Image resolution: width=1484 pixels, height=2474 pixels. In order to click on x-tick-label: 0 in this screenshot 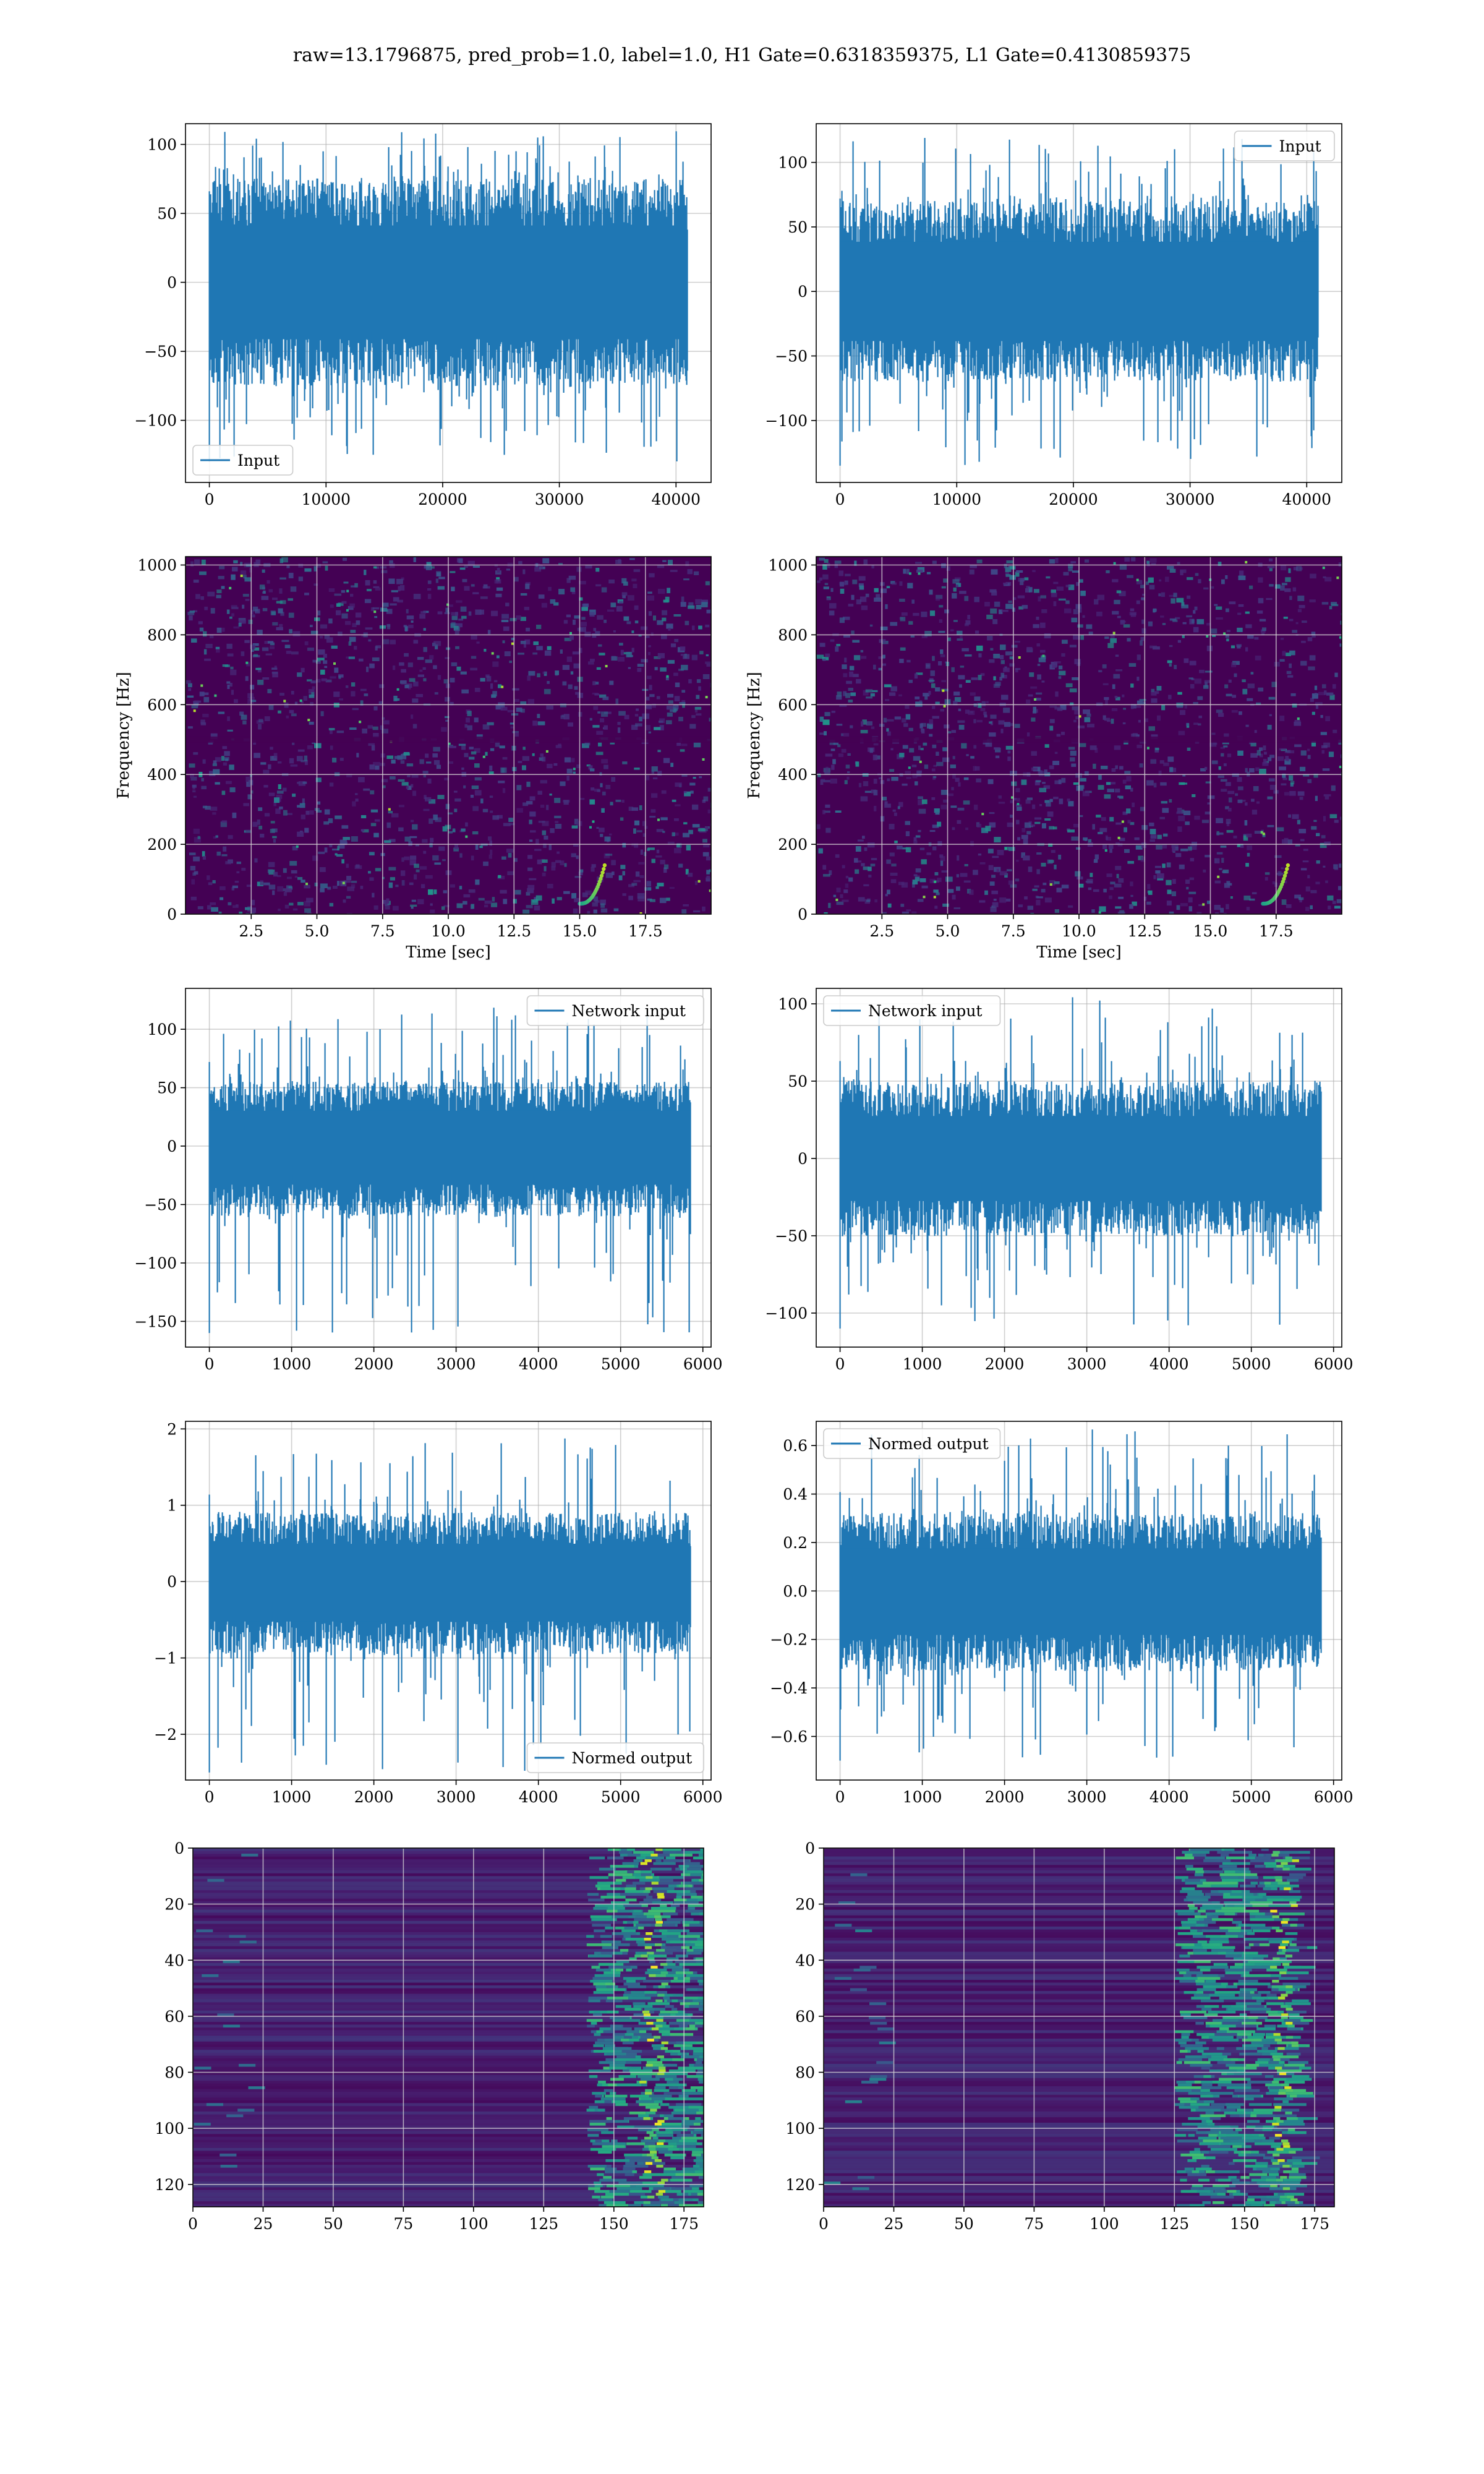, I will do `click(840, 499)`.